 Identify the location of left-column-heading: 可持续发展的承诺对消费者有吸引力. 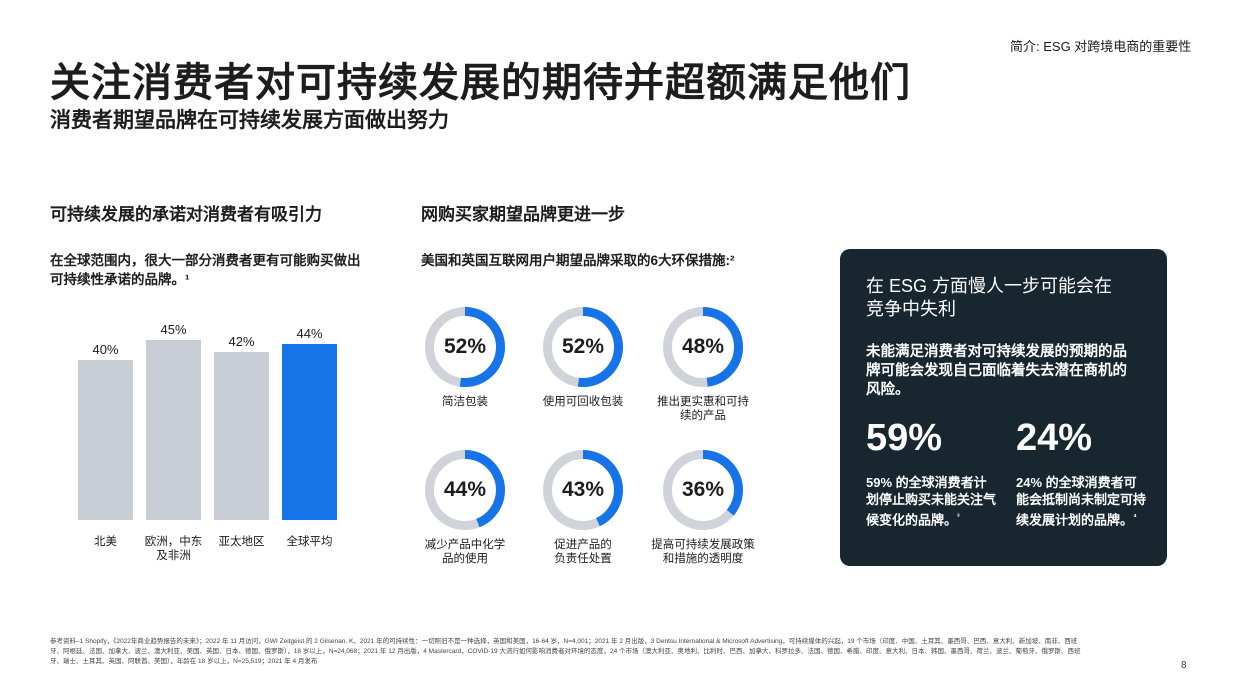
(186, 214).